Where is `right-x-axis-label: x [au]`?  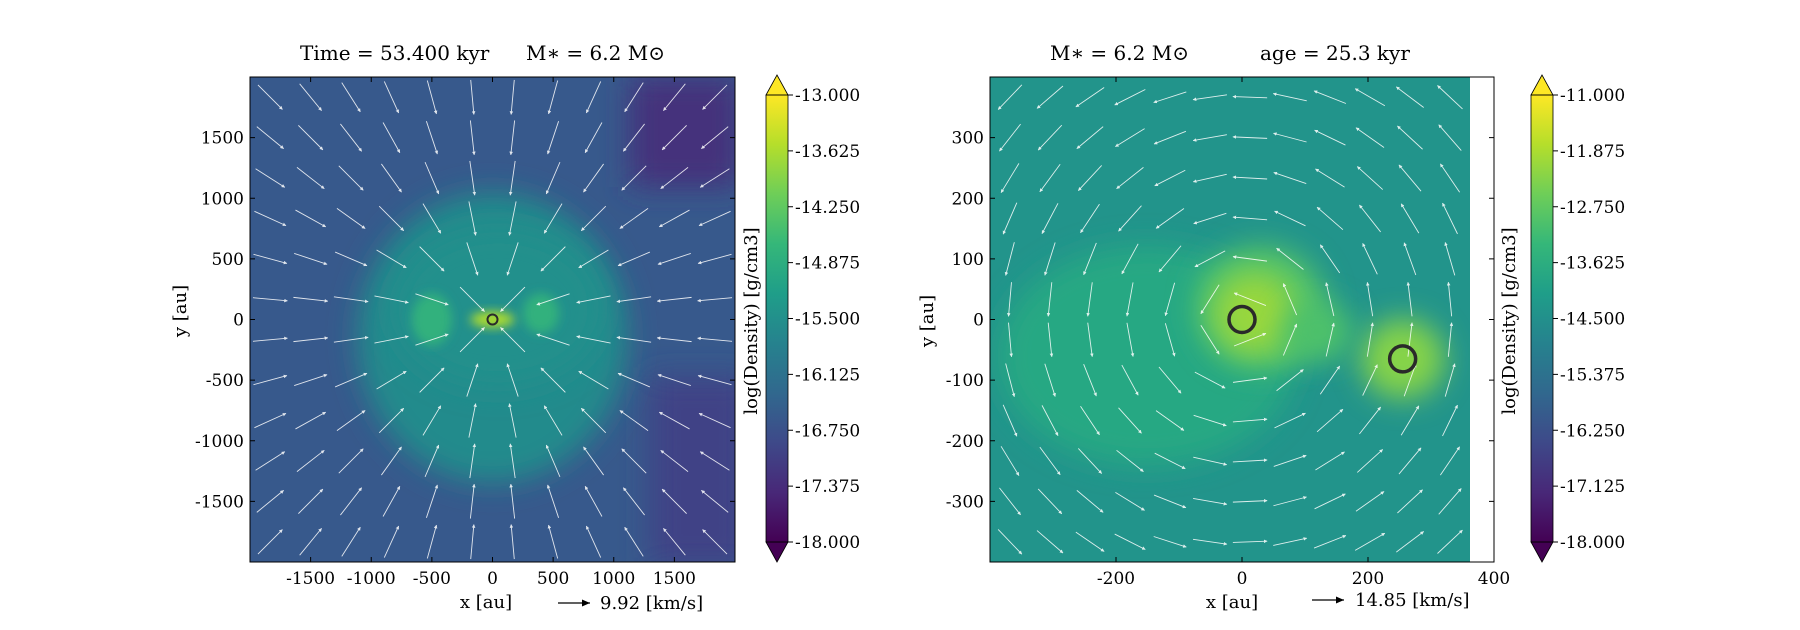
right-x-axis-label: x [au] is located at coordinates (1232, 602).